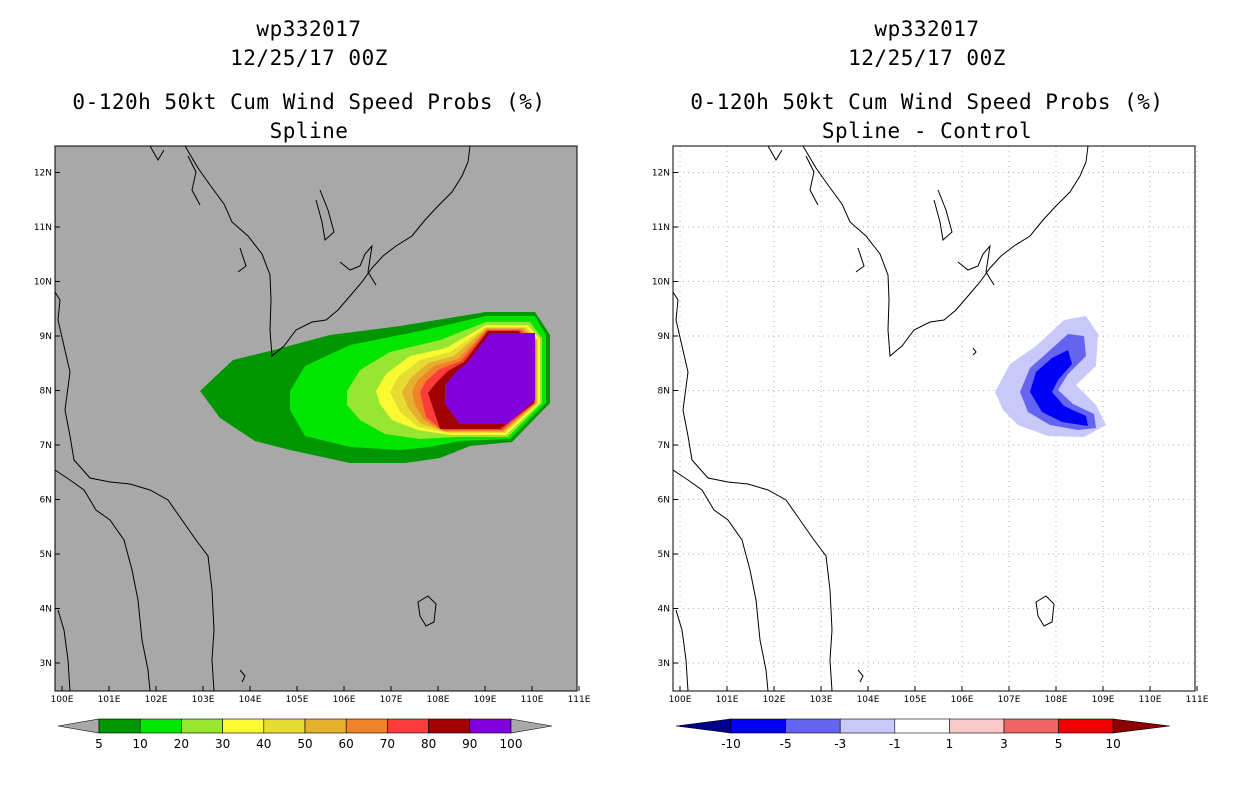 The image size is (1236, 800). I want to click on colorbar-label: 30, so click(222, 744).